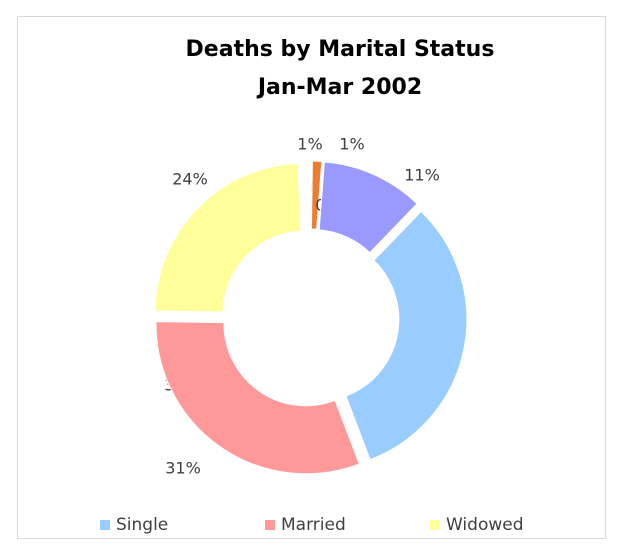 This screenshot has width=624, height=554. Describe the element at coordinates (190, 179) in the screenshot. I see `data-label: 24%` at that location.